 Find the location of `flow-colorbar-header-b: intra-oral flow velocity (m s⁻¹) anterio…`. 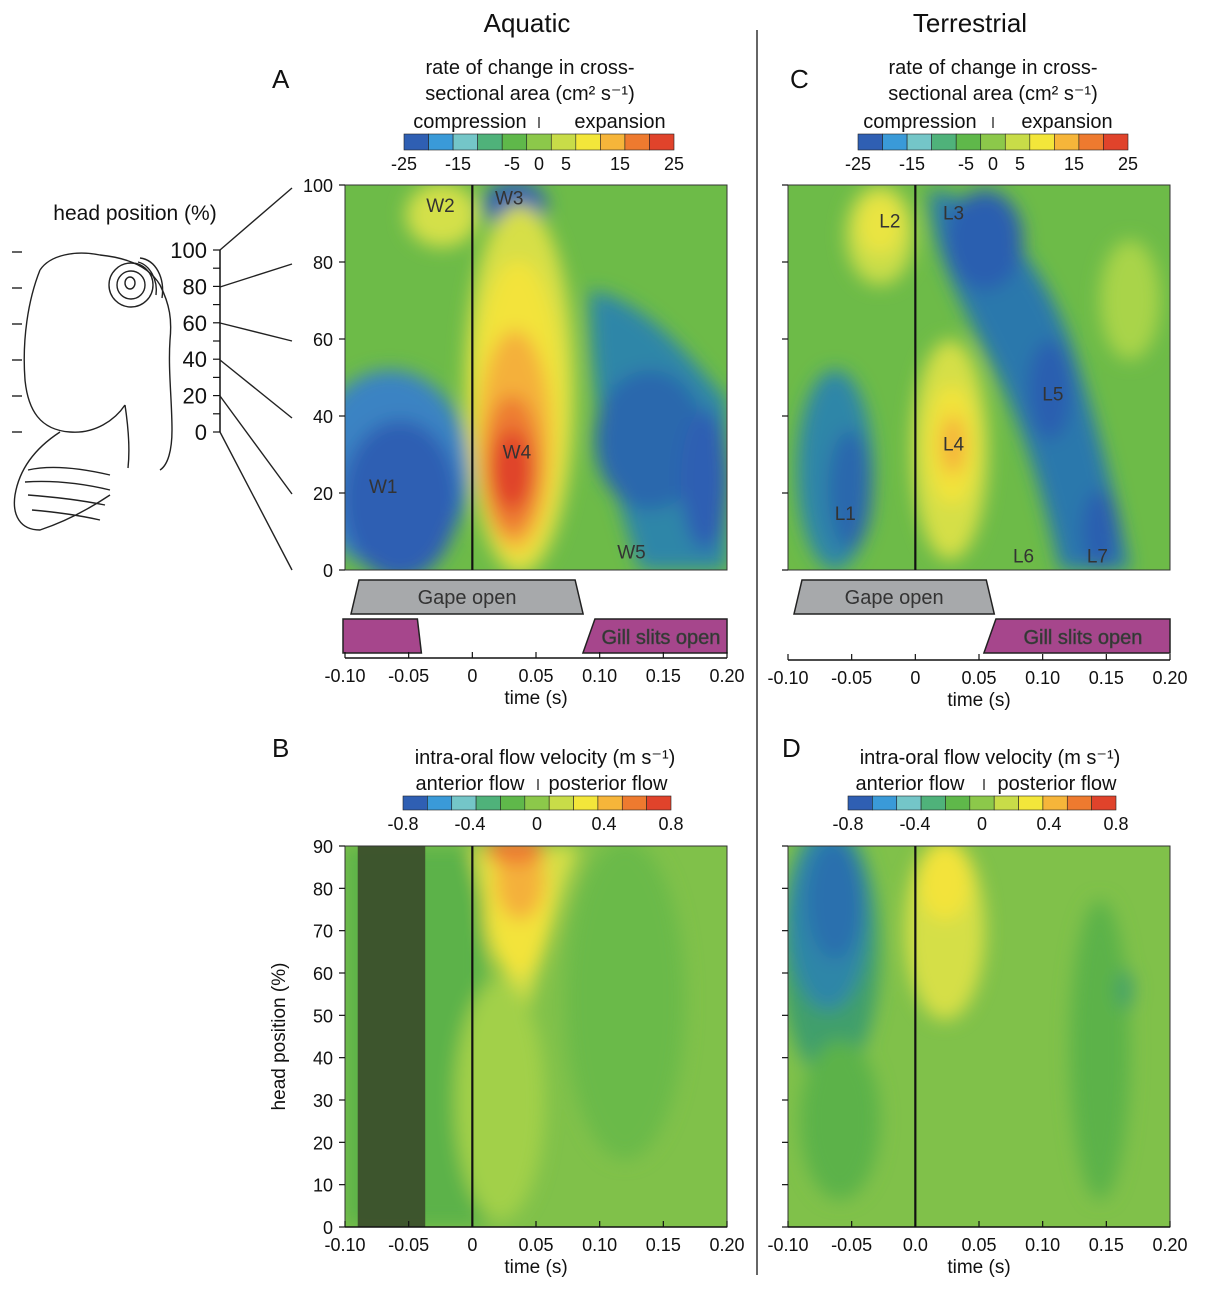

flow-colorbar-header-b: intra-oral flow velocity (m s⁻¹) anterio… is located at coordinates (545, 771).